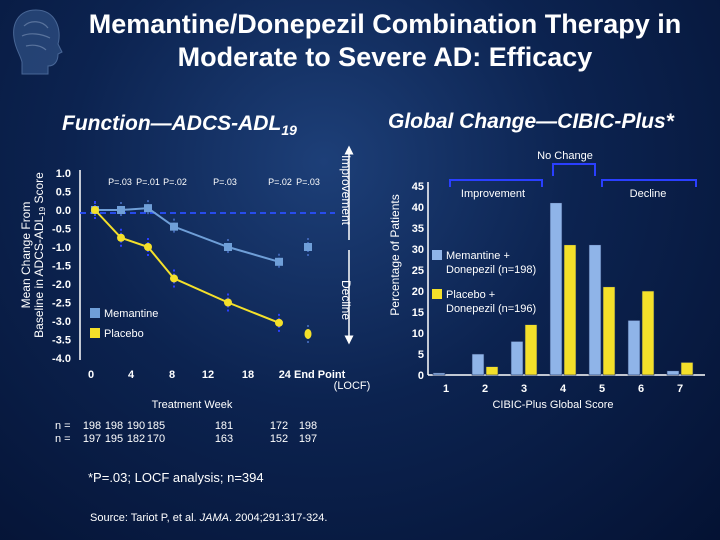 The height and width of the screenshot is (540, 720). I want to click on adl-ytick-label: -2.0, so click(61, 285).